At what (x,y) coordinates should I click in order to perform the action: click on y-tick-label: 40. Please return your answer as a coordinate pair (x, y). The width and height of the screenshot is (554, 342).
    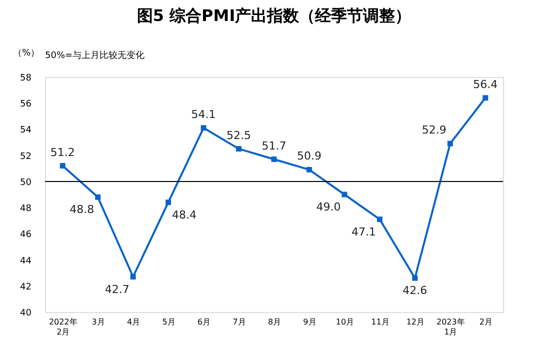
    Looking at the image, I should click on (26, 313).